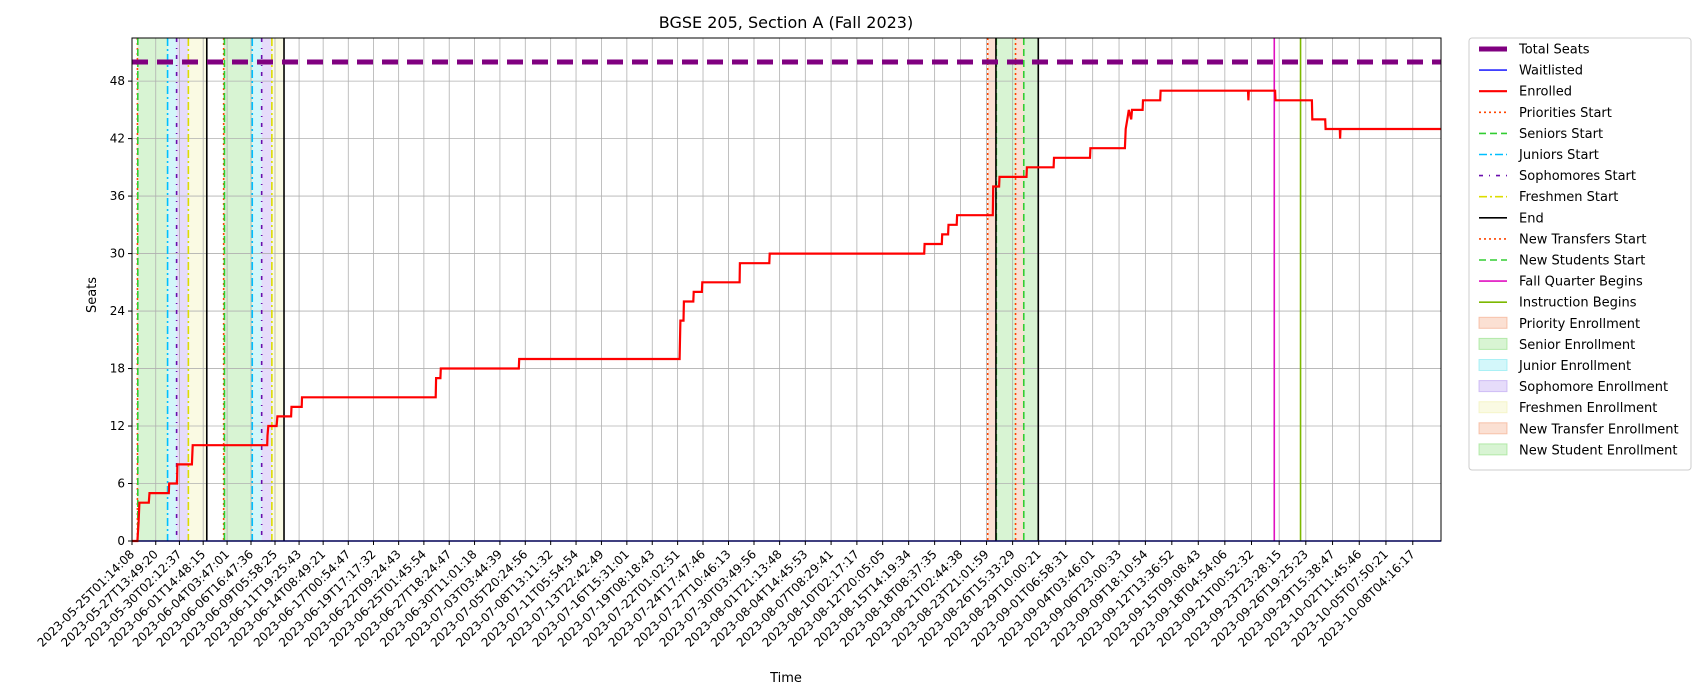 This screenshot has width=1700, height=700. I want to click on y-tick-label: 18, so click(117, 369).